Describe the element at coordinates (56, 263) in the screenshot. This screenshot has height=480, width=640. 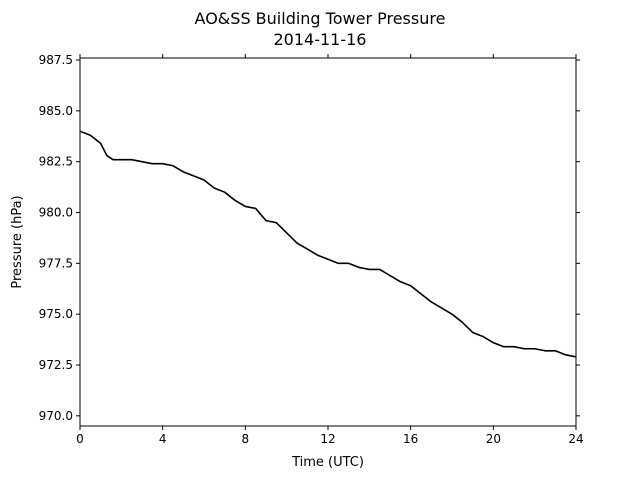
I see `y-tick-label: 977.5` at that location.